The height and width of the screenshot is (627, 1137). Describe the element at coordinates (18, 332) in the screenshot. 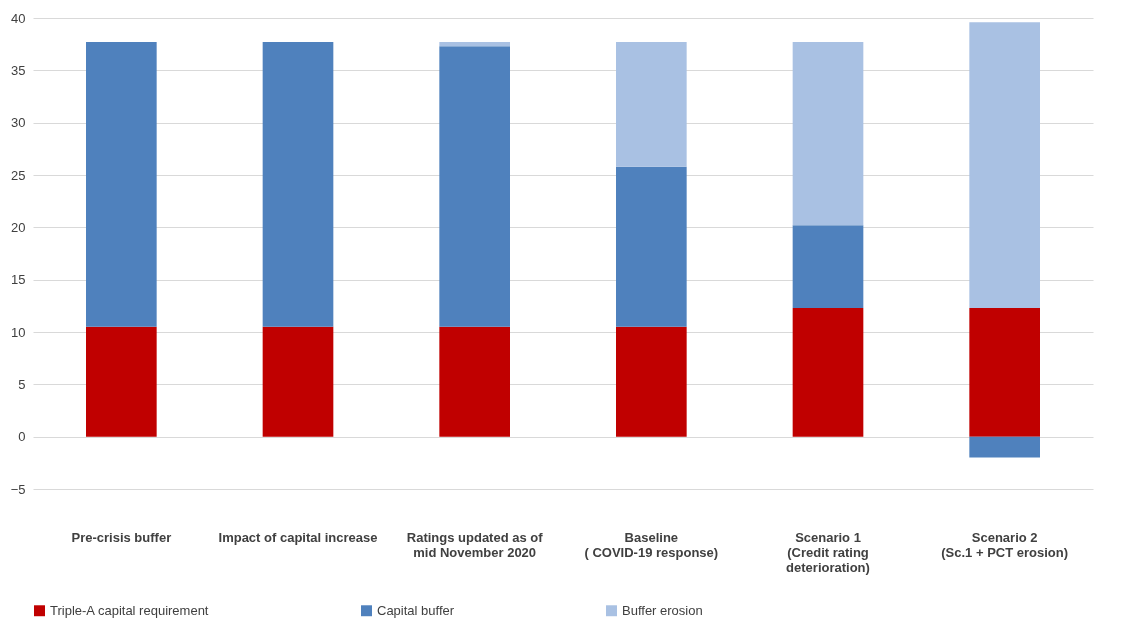

I see `y-tick-label: 10` at that location.